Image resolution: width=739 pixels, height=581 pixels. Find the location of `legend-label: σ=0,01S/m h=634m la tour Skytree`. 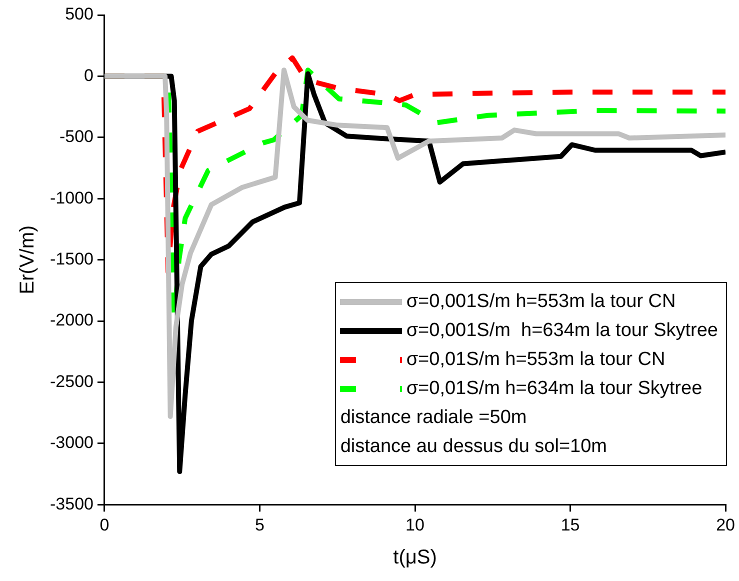

legend-label: σ=0,01S/m h=634m la tour Skytree is located at coordinates (554, 389).